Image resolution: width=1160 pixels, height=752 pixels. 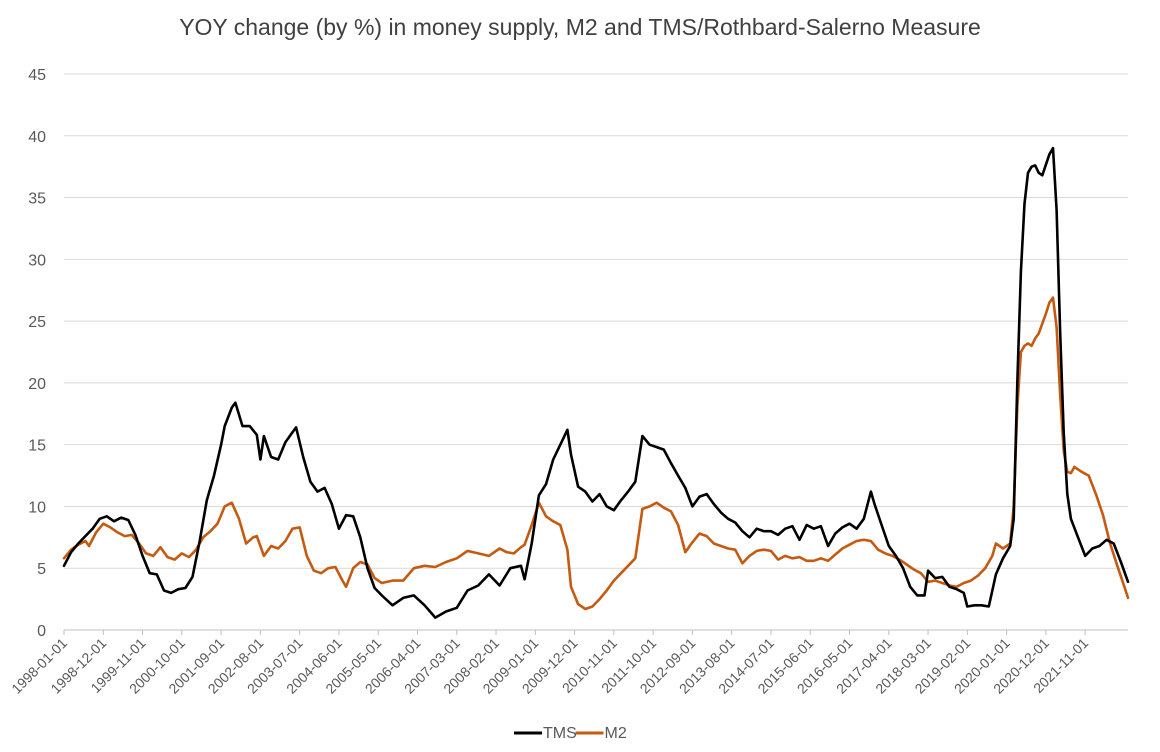 I want to click on legend-label-m2: M2, so click(x=616, y=733).